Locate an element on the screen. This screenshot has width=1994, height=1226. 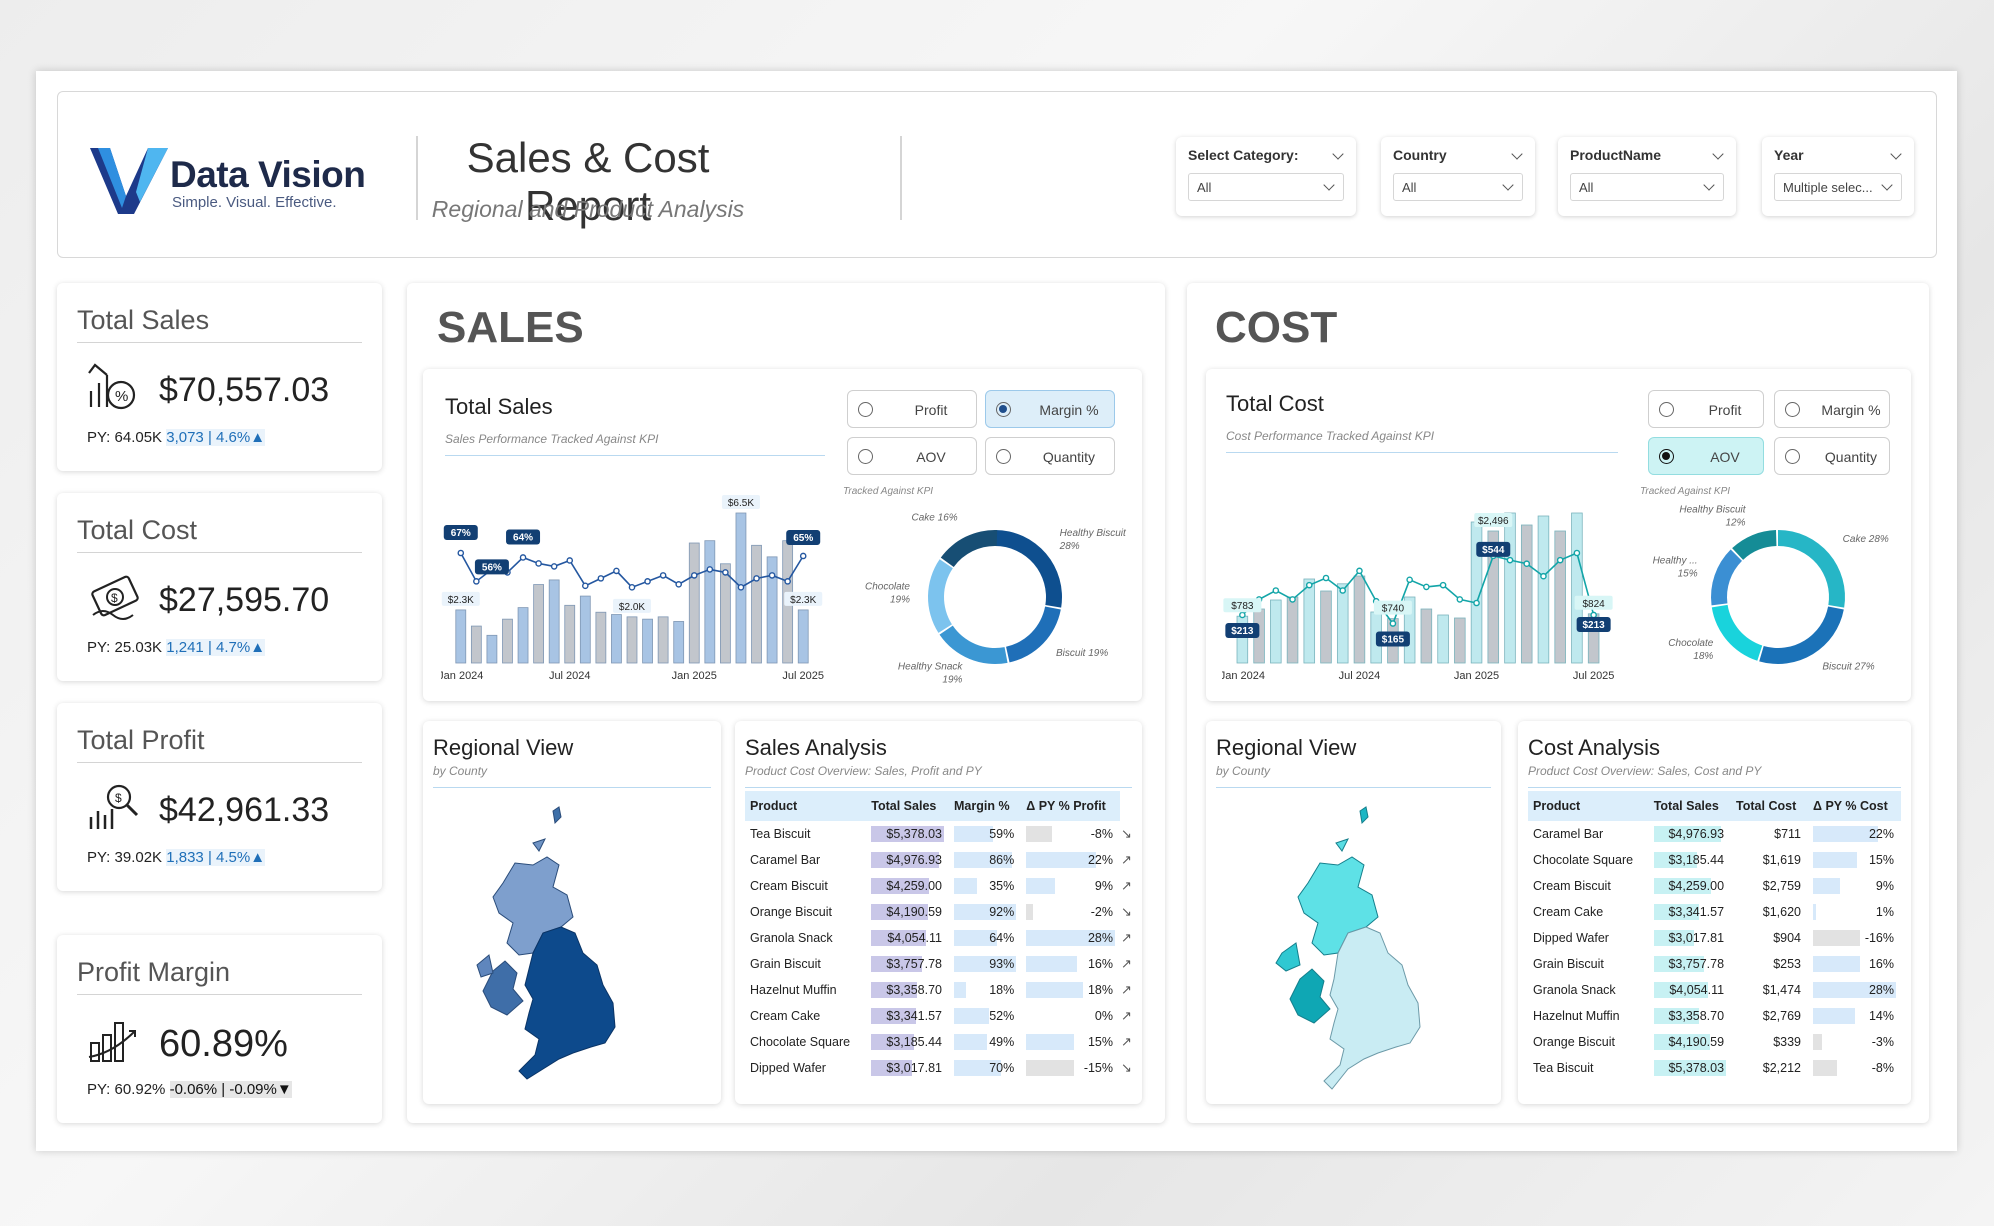
product-cell: Caramel Bar is located at coordinates (785, 860).